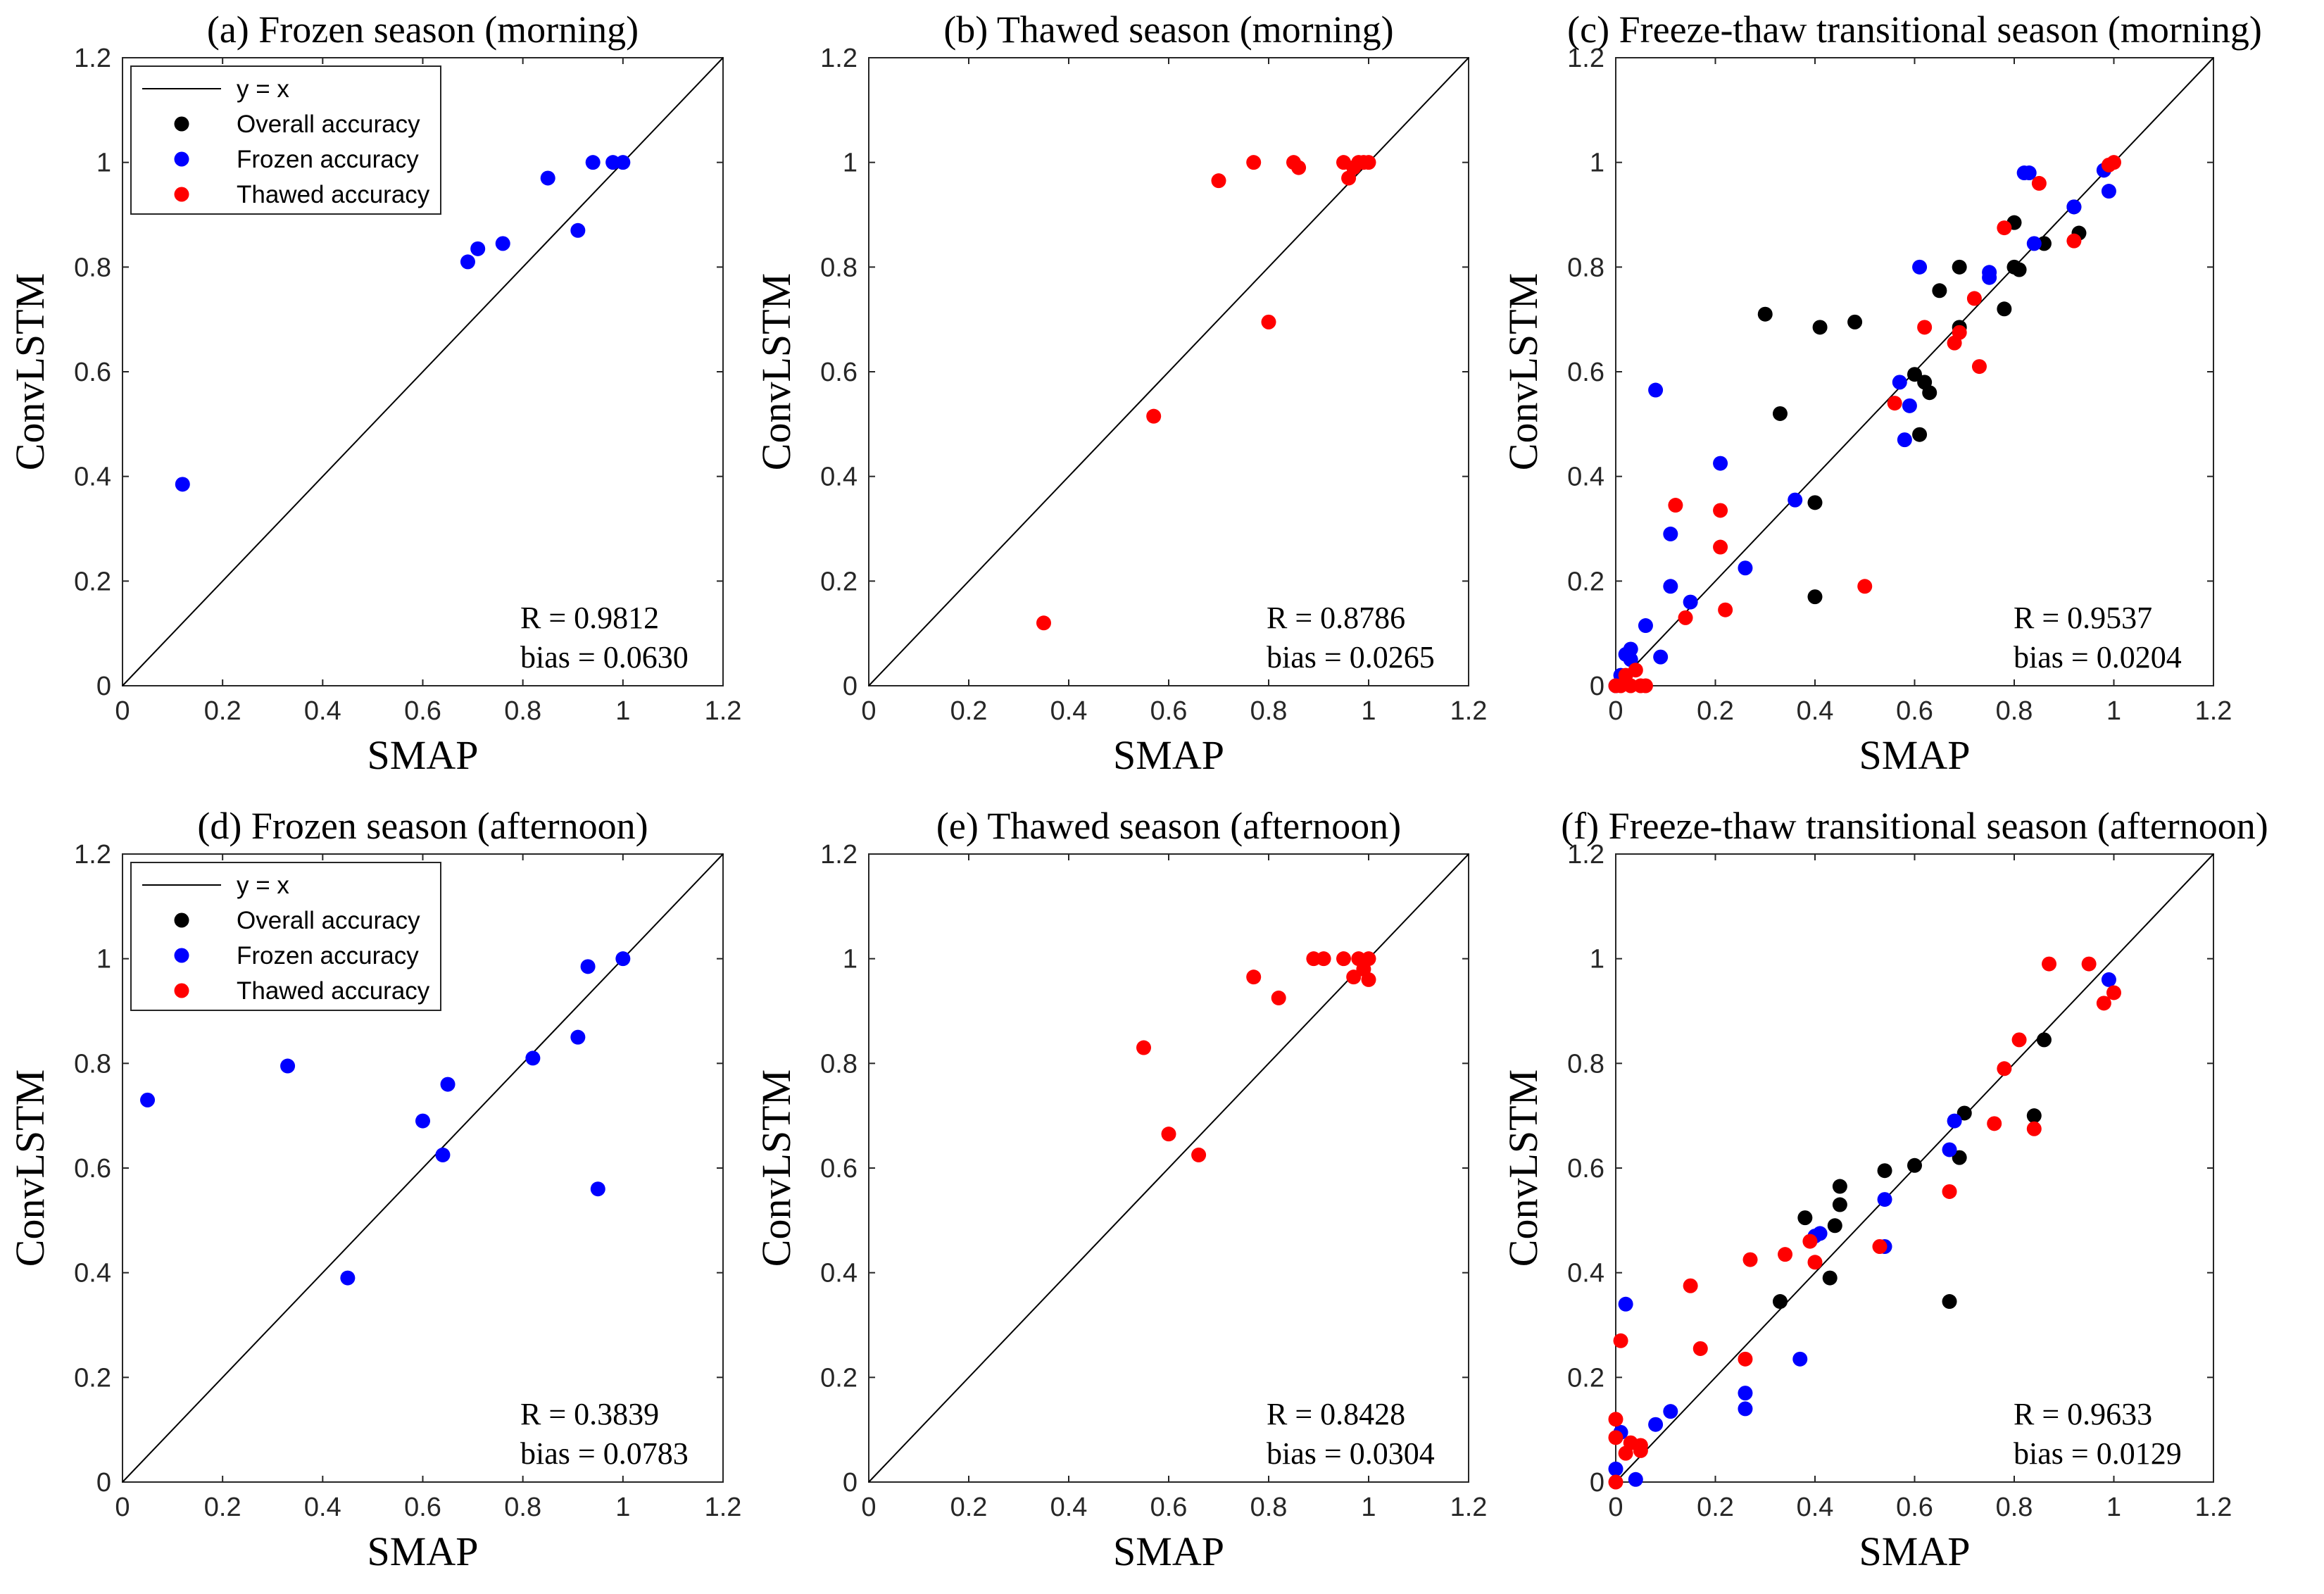  I want to click on y-tick-label: 0.8, so click(92, 1064).